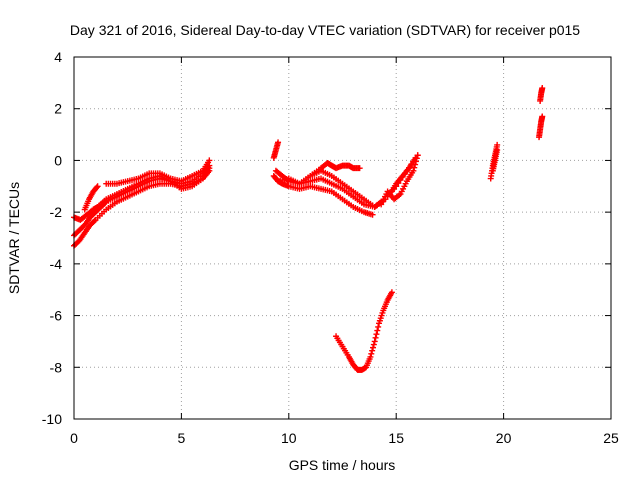 This screenshot has height=480, width=640. What do you see at coordinates (396, 438) in the screenshot?
I see `x-tick-label: 15` at bounding box center [396, 438].